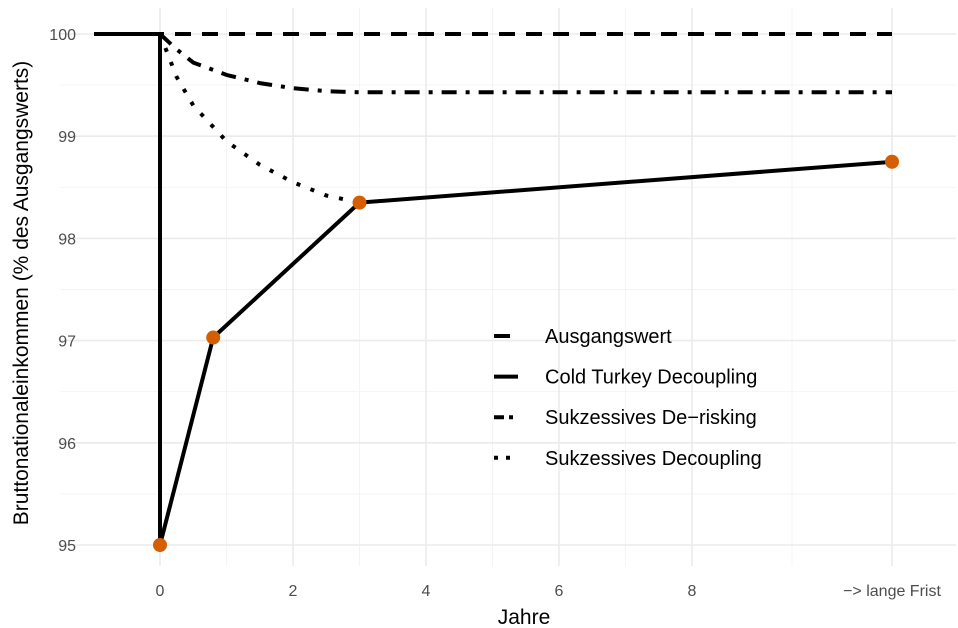 The width and height of the screenshot is (958, 628). What do you see at coordinates (67, 342) in the screenshot?
I see `y-tick-label: 97` at bounding box center [67, 342].